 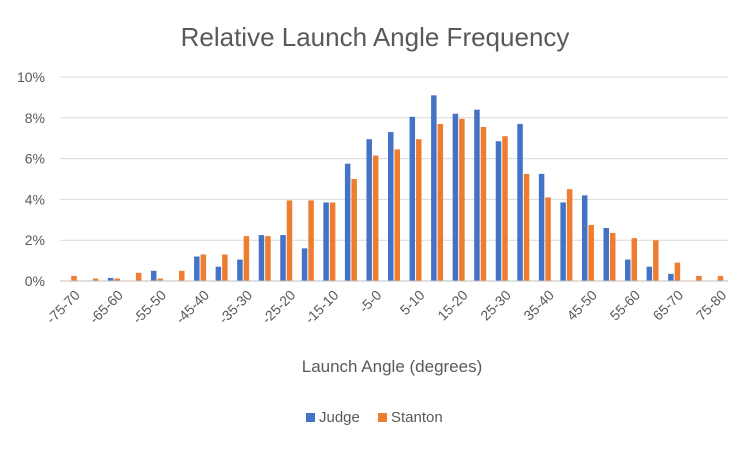 What do you see at coordinates (668, 305) in the screenshot?
I see `x-tick-label: 65-70` at bounding box center [668, 305].